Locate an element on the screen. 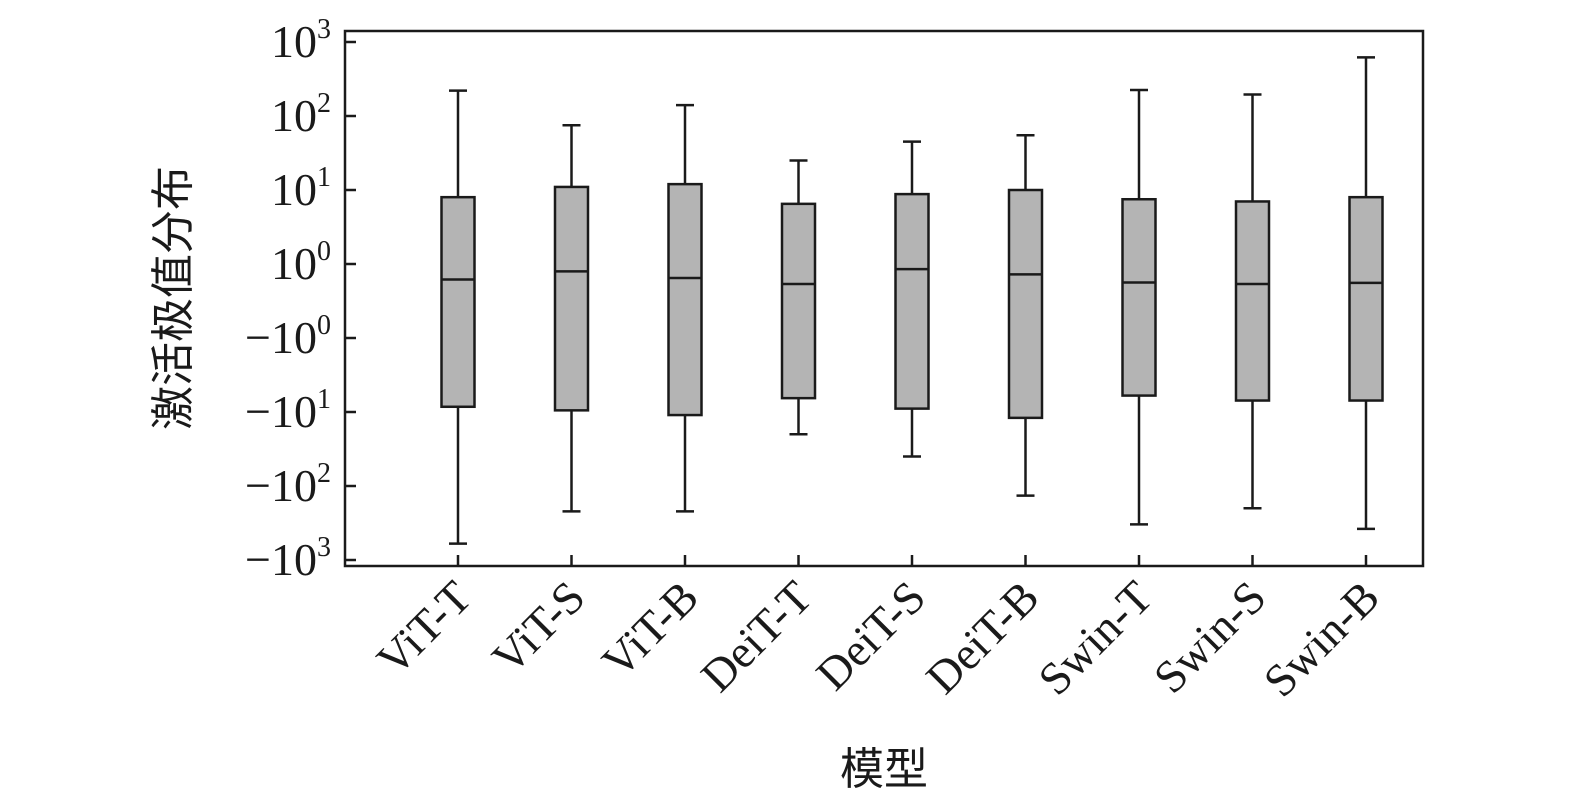  y-axis-ticks: 10³ 10² 10¹ 100 −100 −101 −102 −103 is located at coordinates (300, 299).